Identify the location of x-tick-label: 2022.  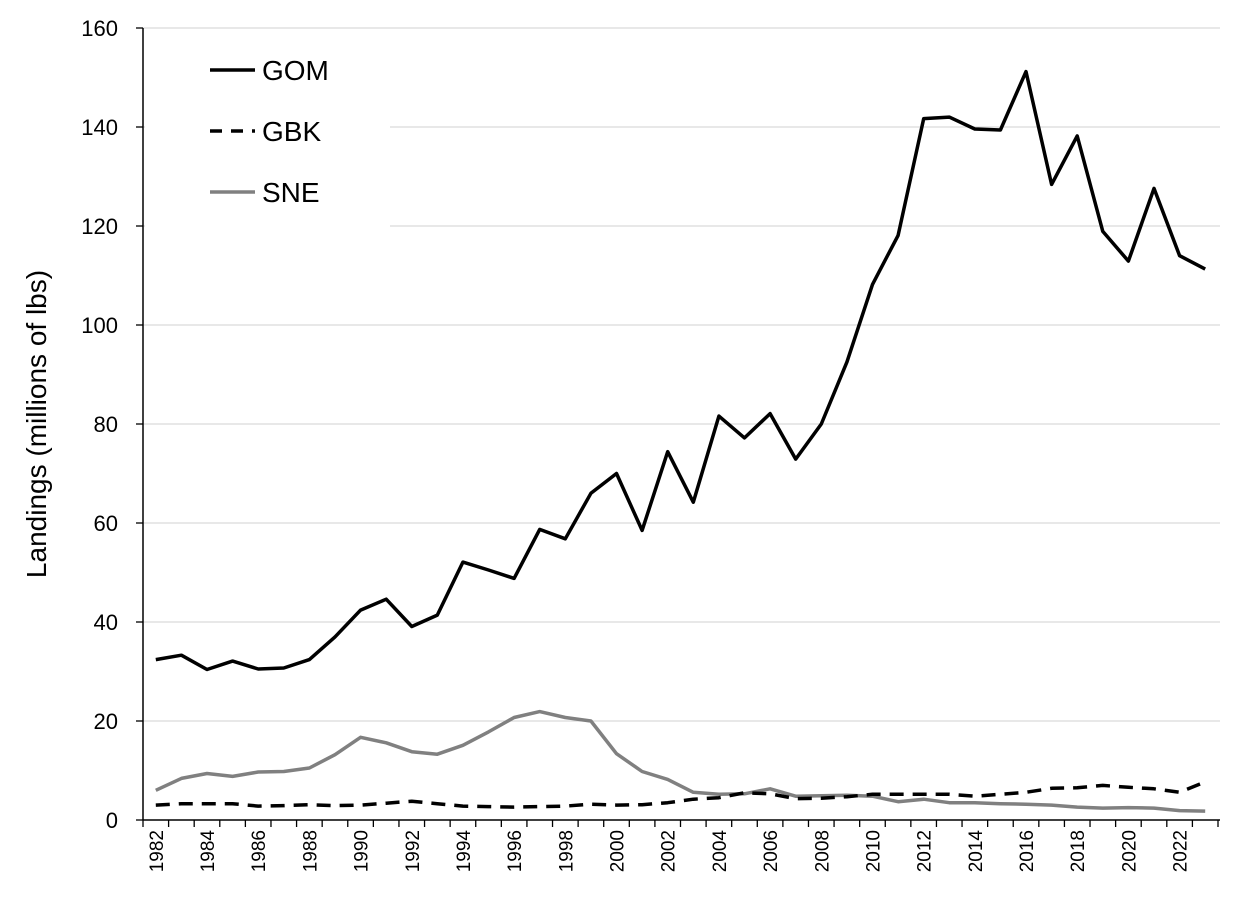
(1181, 851).